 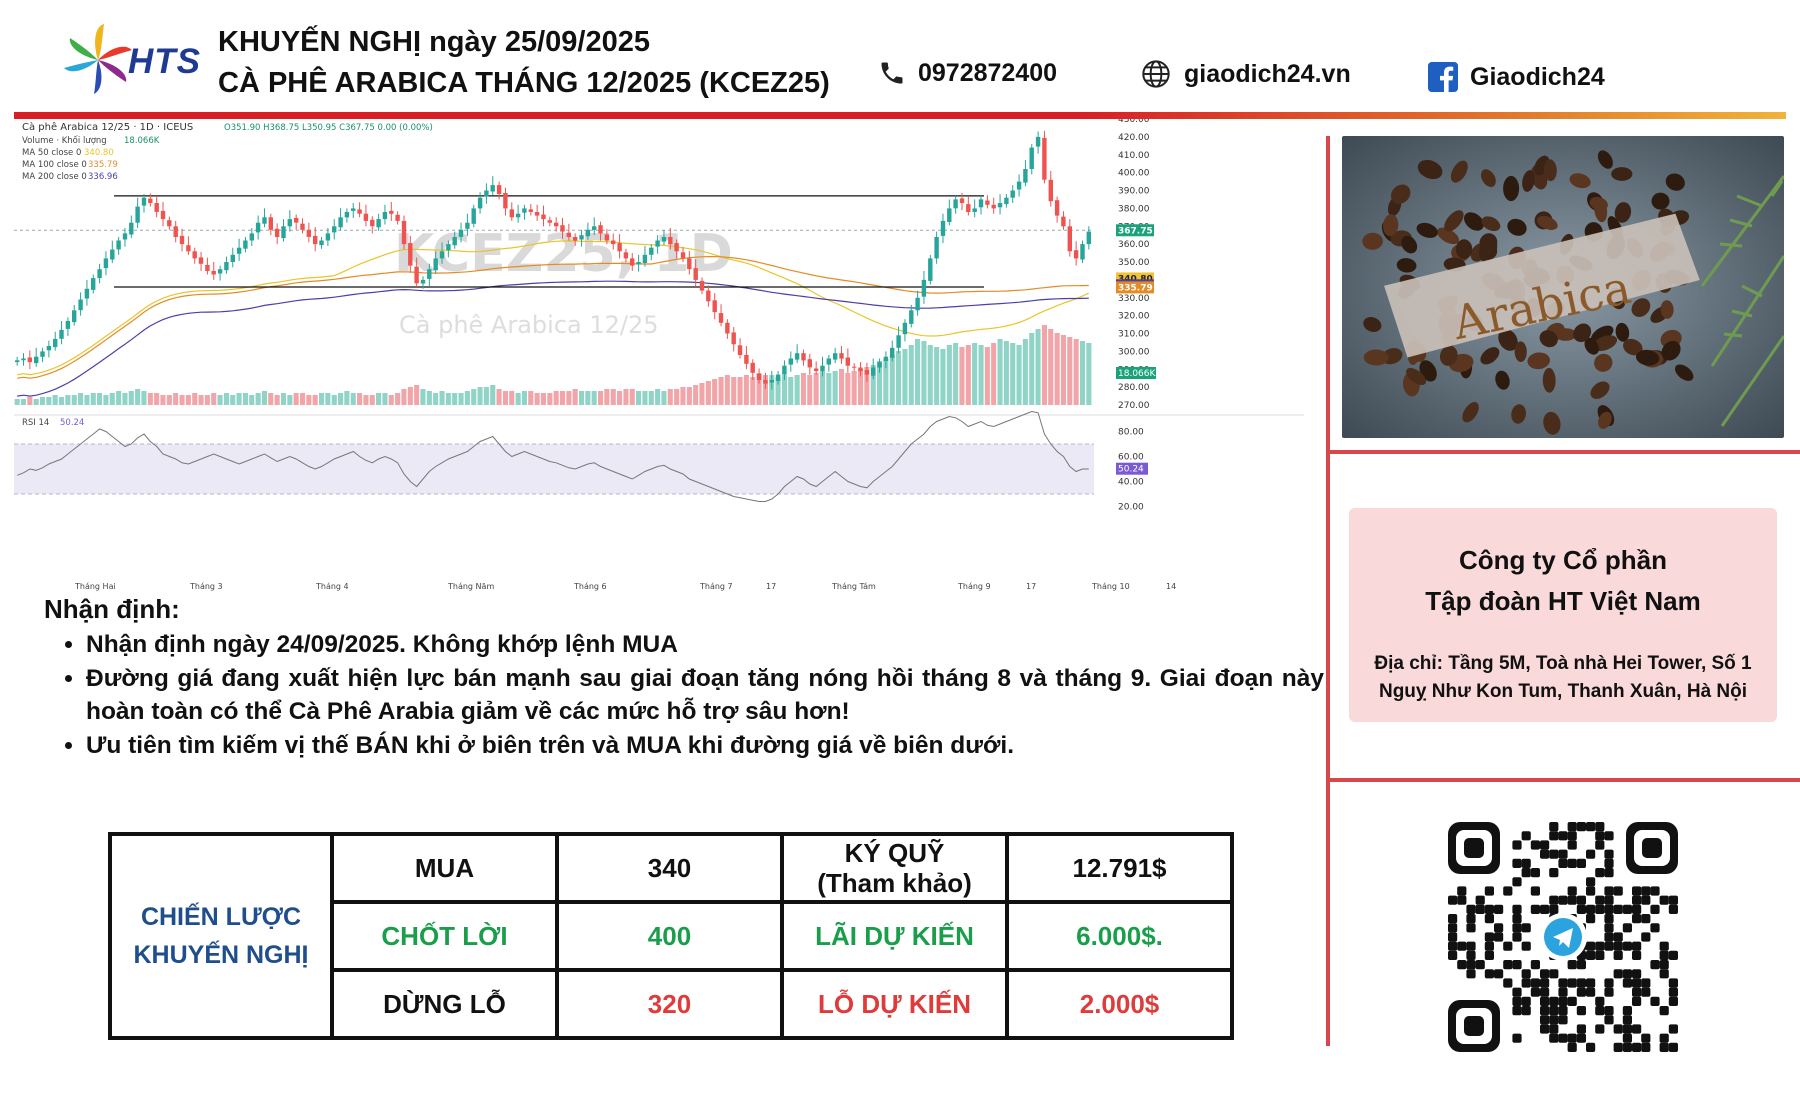 What do you see at coordinates (716, 586) in the screenshot?
I see `x-tick-label: Tháng 7` at bounding box center [716, 586].